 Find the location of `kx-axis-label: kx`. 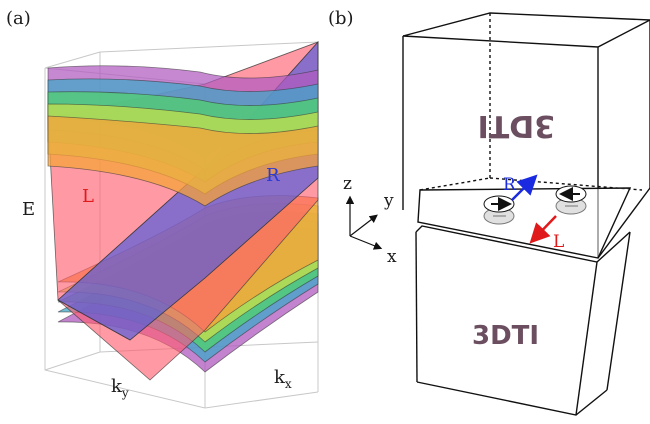

kx-axis-label: kx is located at coordinates (283, 379).